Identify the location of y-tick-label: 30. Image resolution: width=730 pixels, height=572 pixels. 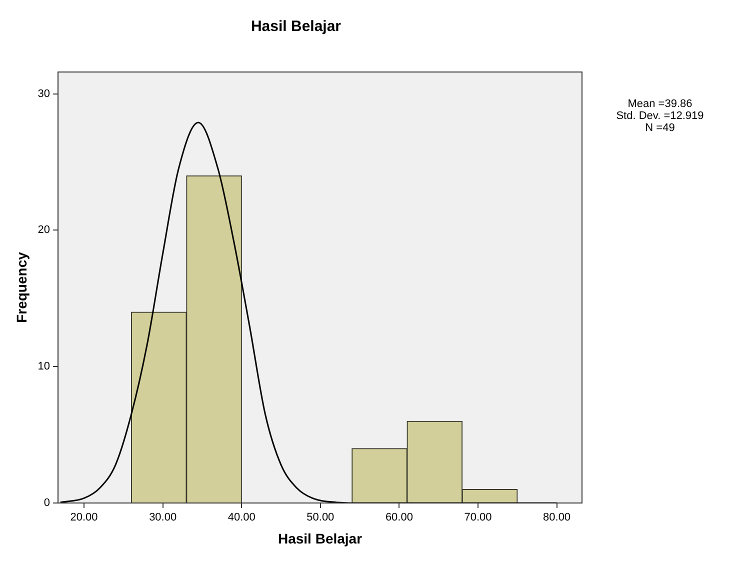
(44, 94).